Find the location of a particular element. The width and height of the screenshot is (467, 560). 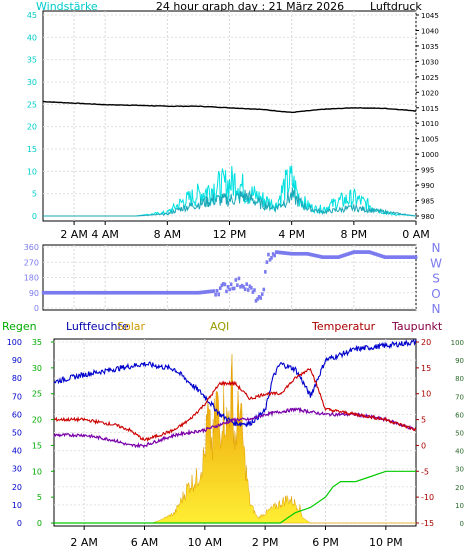

compass-label: N is located at coordinates (436, 248).